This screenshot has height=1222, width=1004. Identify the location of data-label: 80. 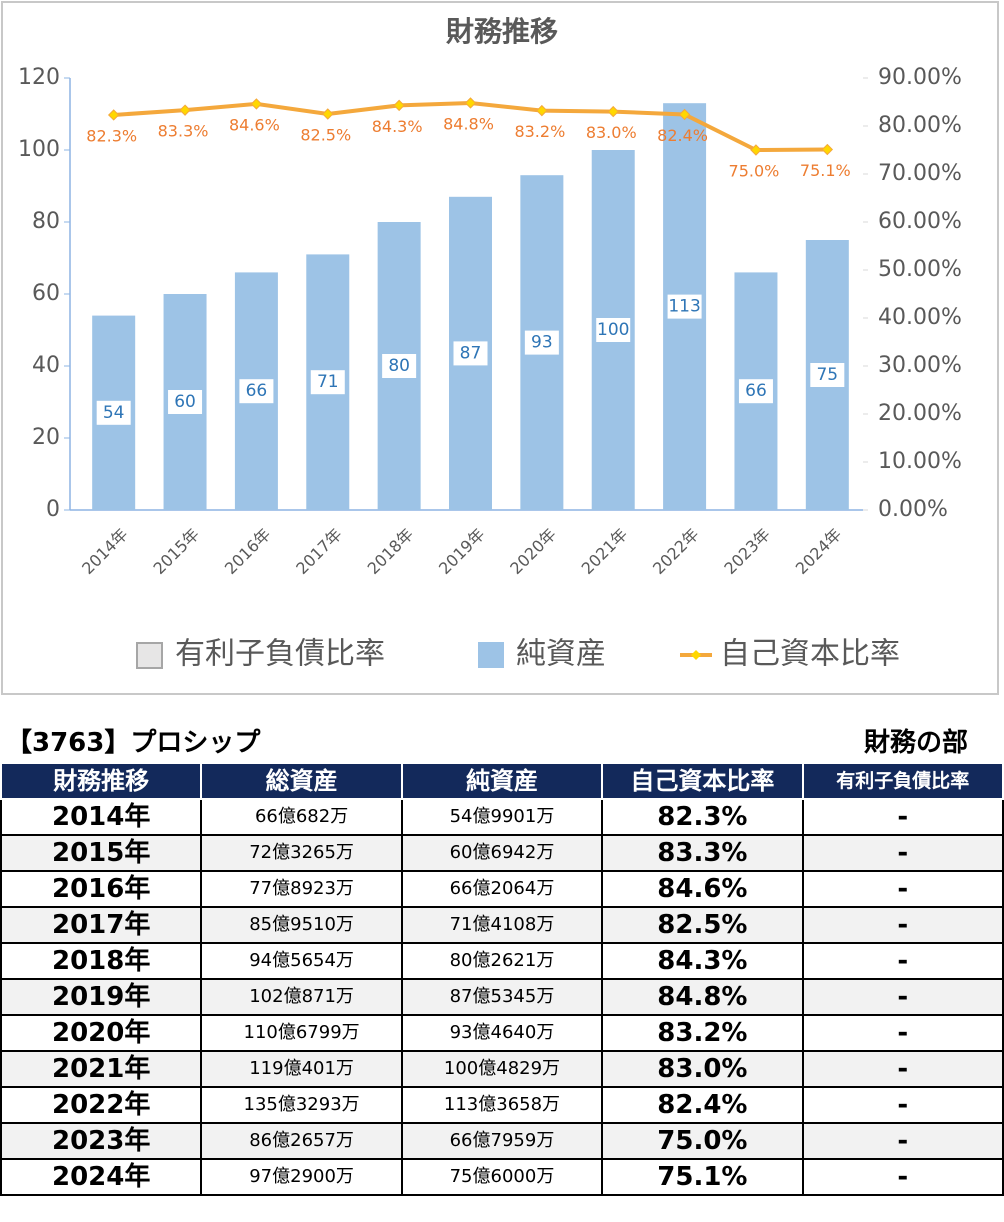
(399, 366).